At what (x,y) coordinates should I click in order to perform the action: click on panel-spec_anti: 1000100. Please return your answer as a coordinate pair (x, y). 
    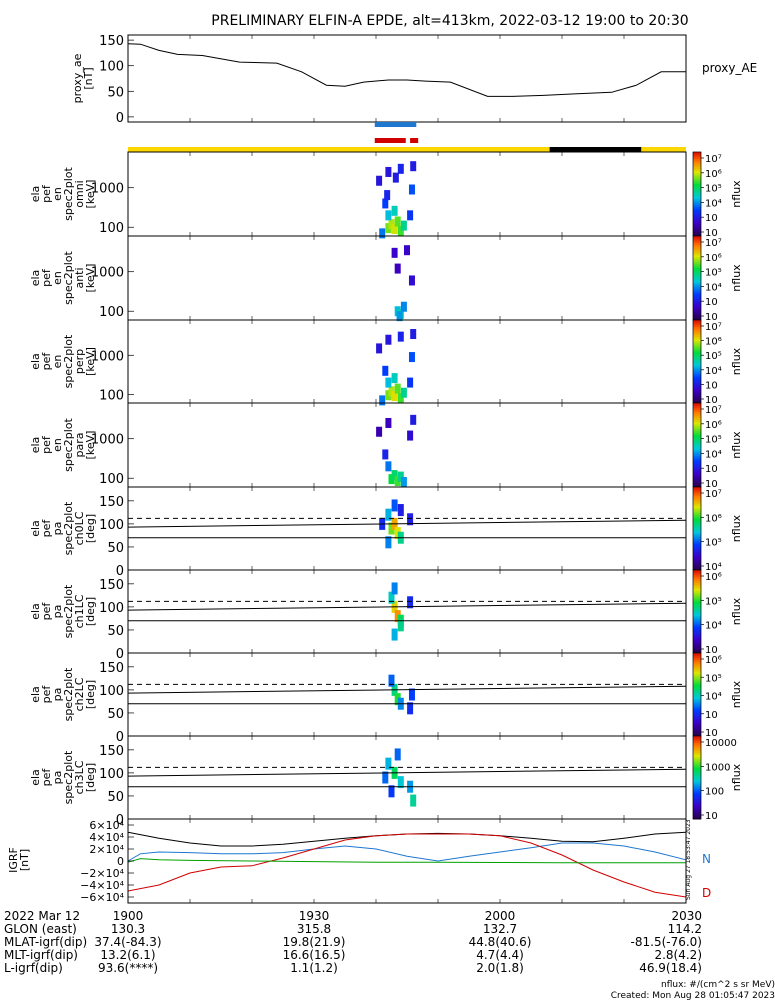
    Looking at the image, I should click on (388, 278).